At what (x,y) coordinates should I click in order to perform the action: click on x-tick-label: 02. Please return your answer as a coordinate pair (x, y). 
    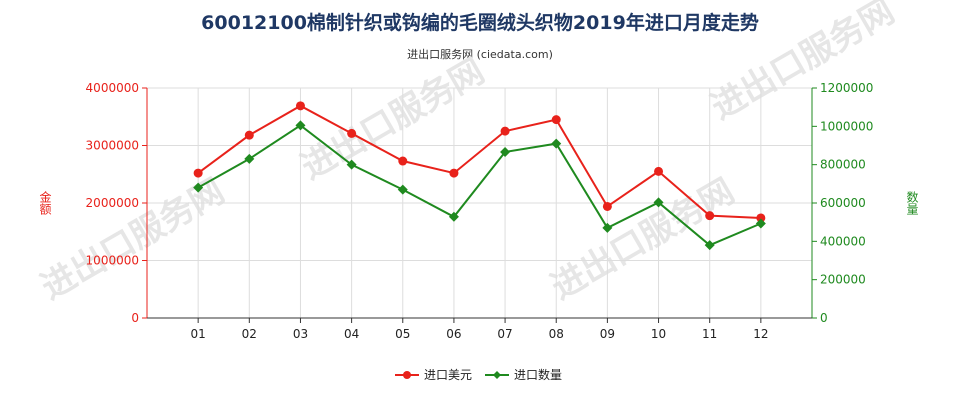
    Looking at the image, I should click on (249, 334).